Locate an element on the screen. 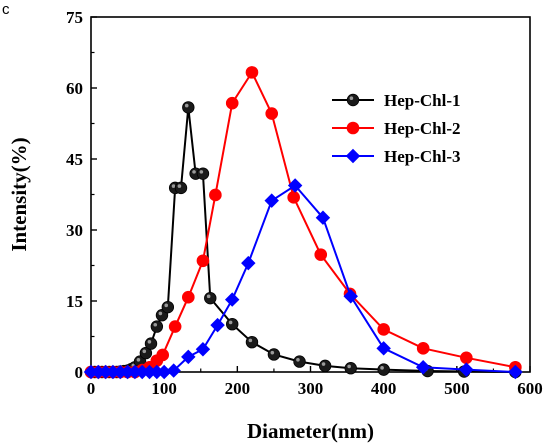 The height and width of the screenshot is (446, 550). x-tick-label: 300 is located at coordinates (311, 388).